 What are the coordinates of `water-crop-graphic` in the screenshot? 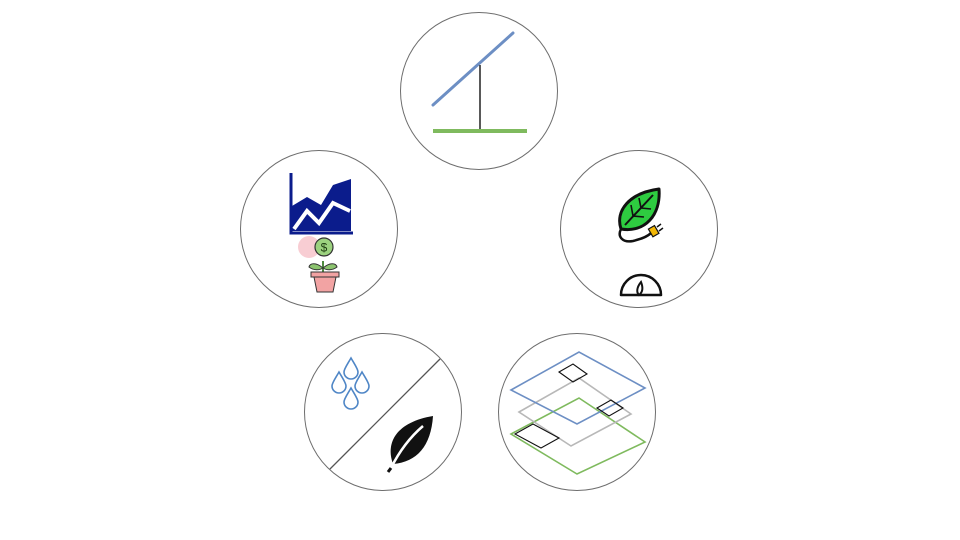 It's located at (385, 414).